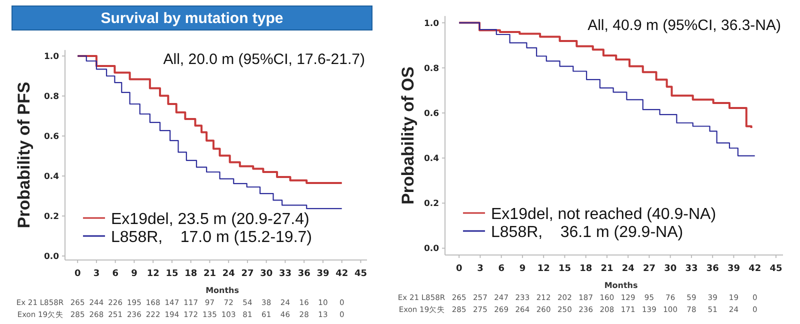  I want to click on chart-title: Survival by mutation type, so click(192, 18).